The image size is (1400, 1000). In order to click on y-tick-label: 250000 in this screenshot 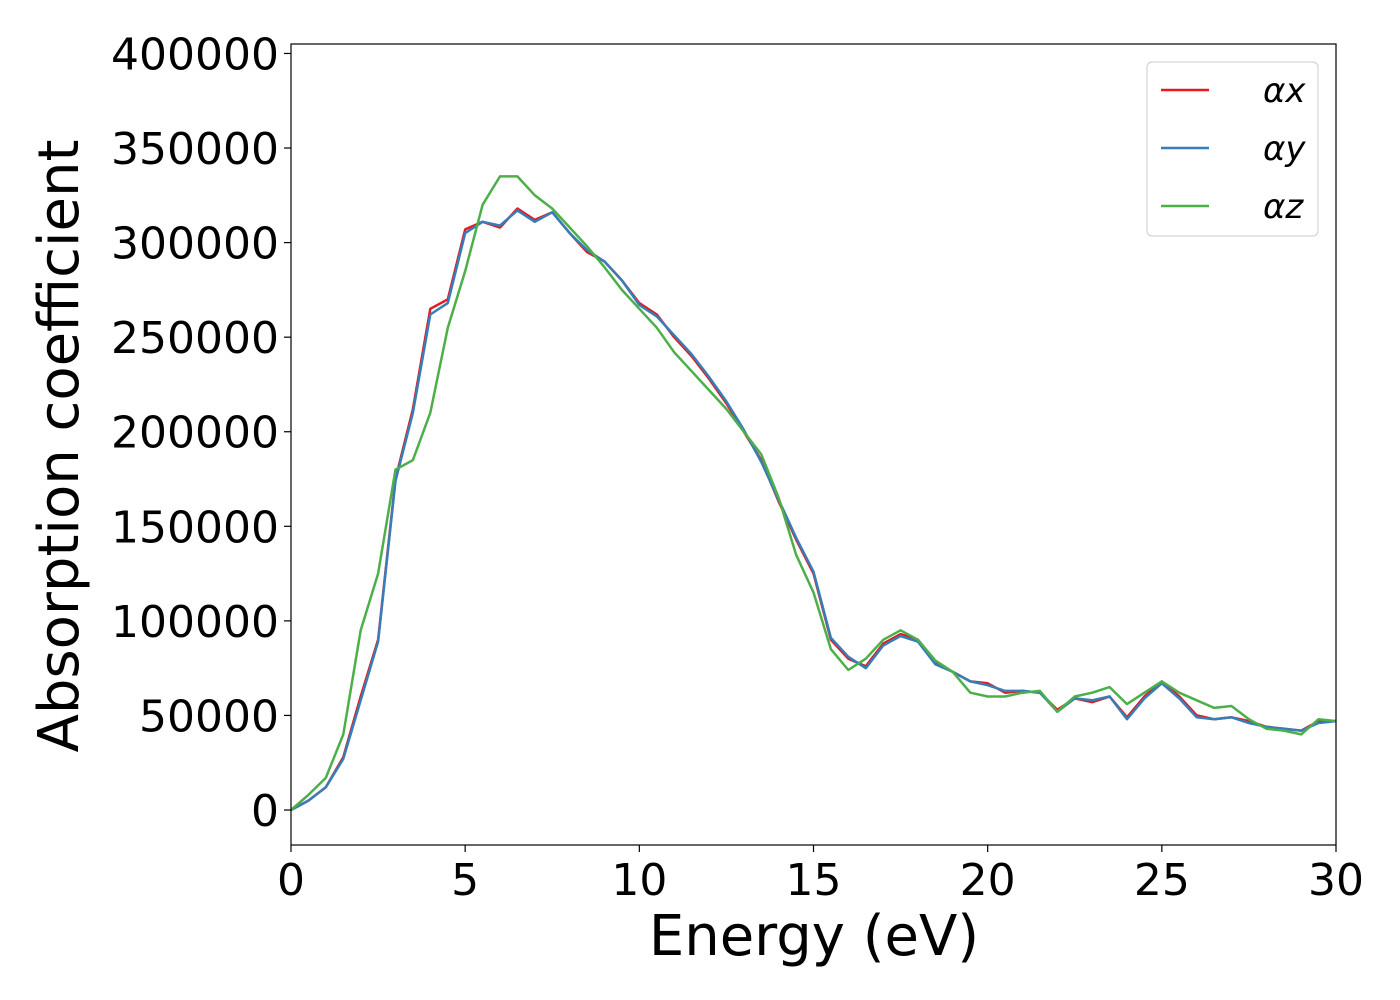, I will do `click(195, 338)`.